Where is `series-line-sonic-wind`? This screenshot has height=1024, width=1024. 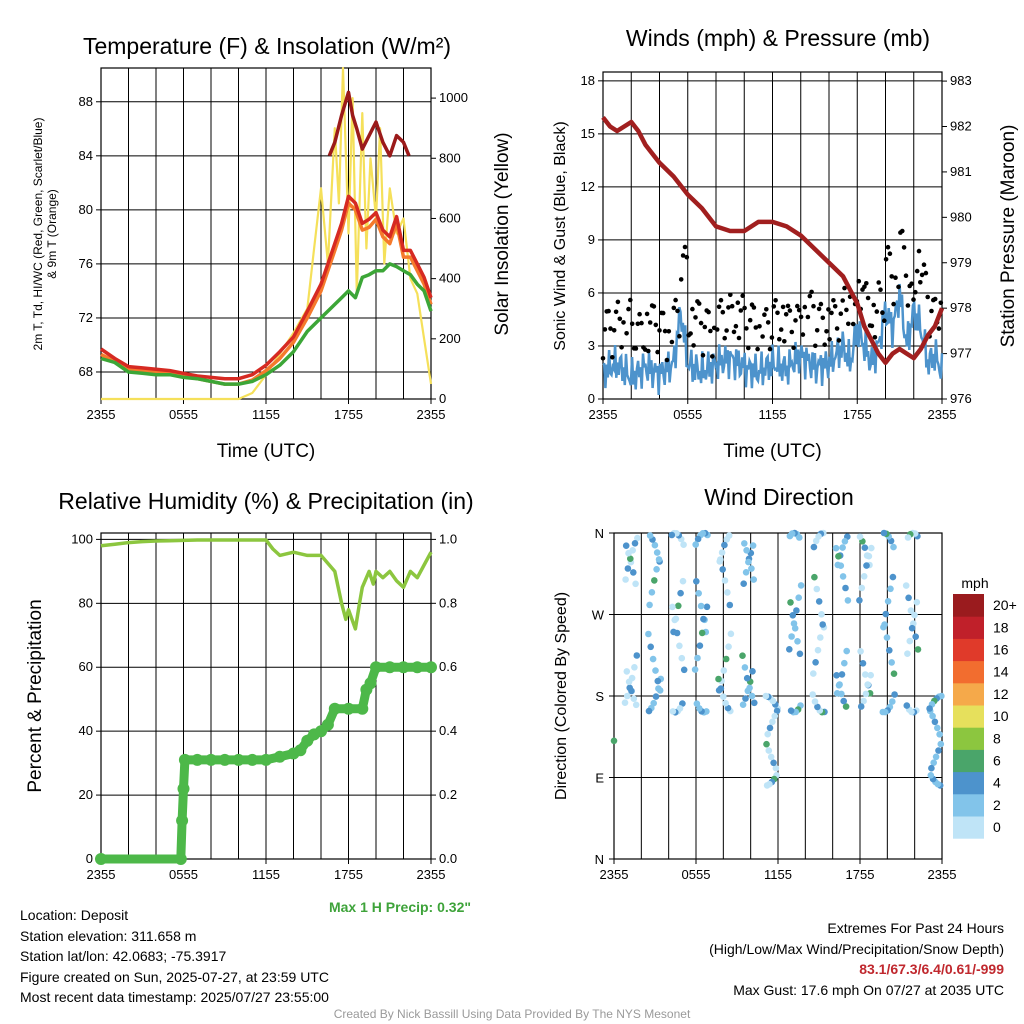 series-line-sonic-wind is located at coordinates (773, 339).